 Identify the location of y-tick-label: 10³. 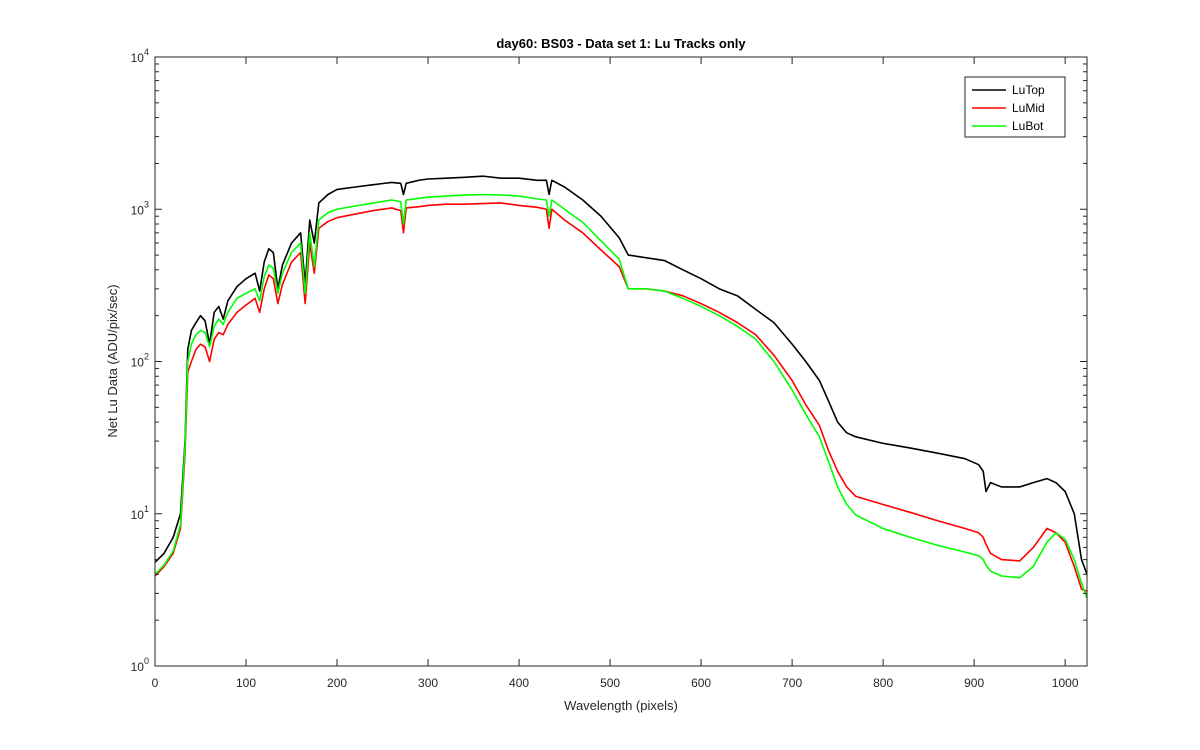
(140, 208).